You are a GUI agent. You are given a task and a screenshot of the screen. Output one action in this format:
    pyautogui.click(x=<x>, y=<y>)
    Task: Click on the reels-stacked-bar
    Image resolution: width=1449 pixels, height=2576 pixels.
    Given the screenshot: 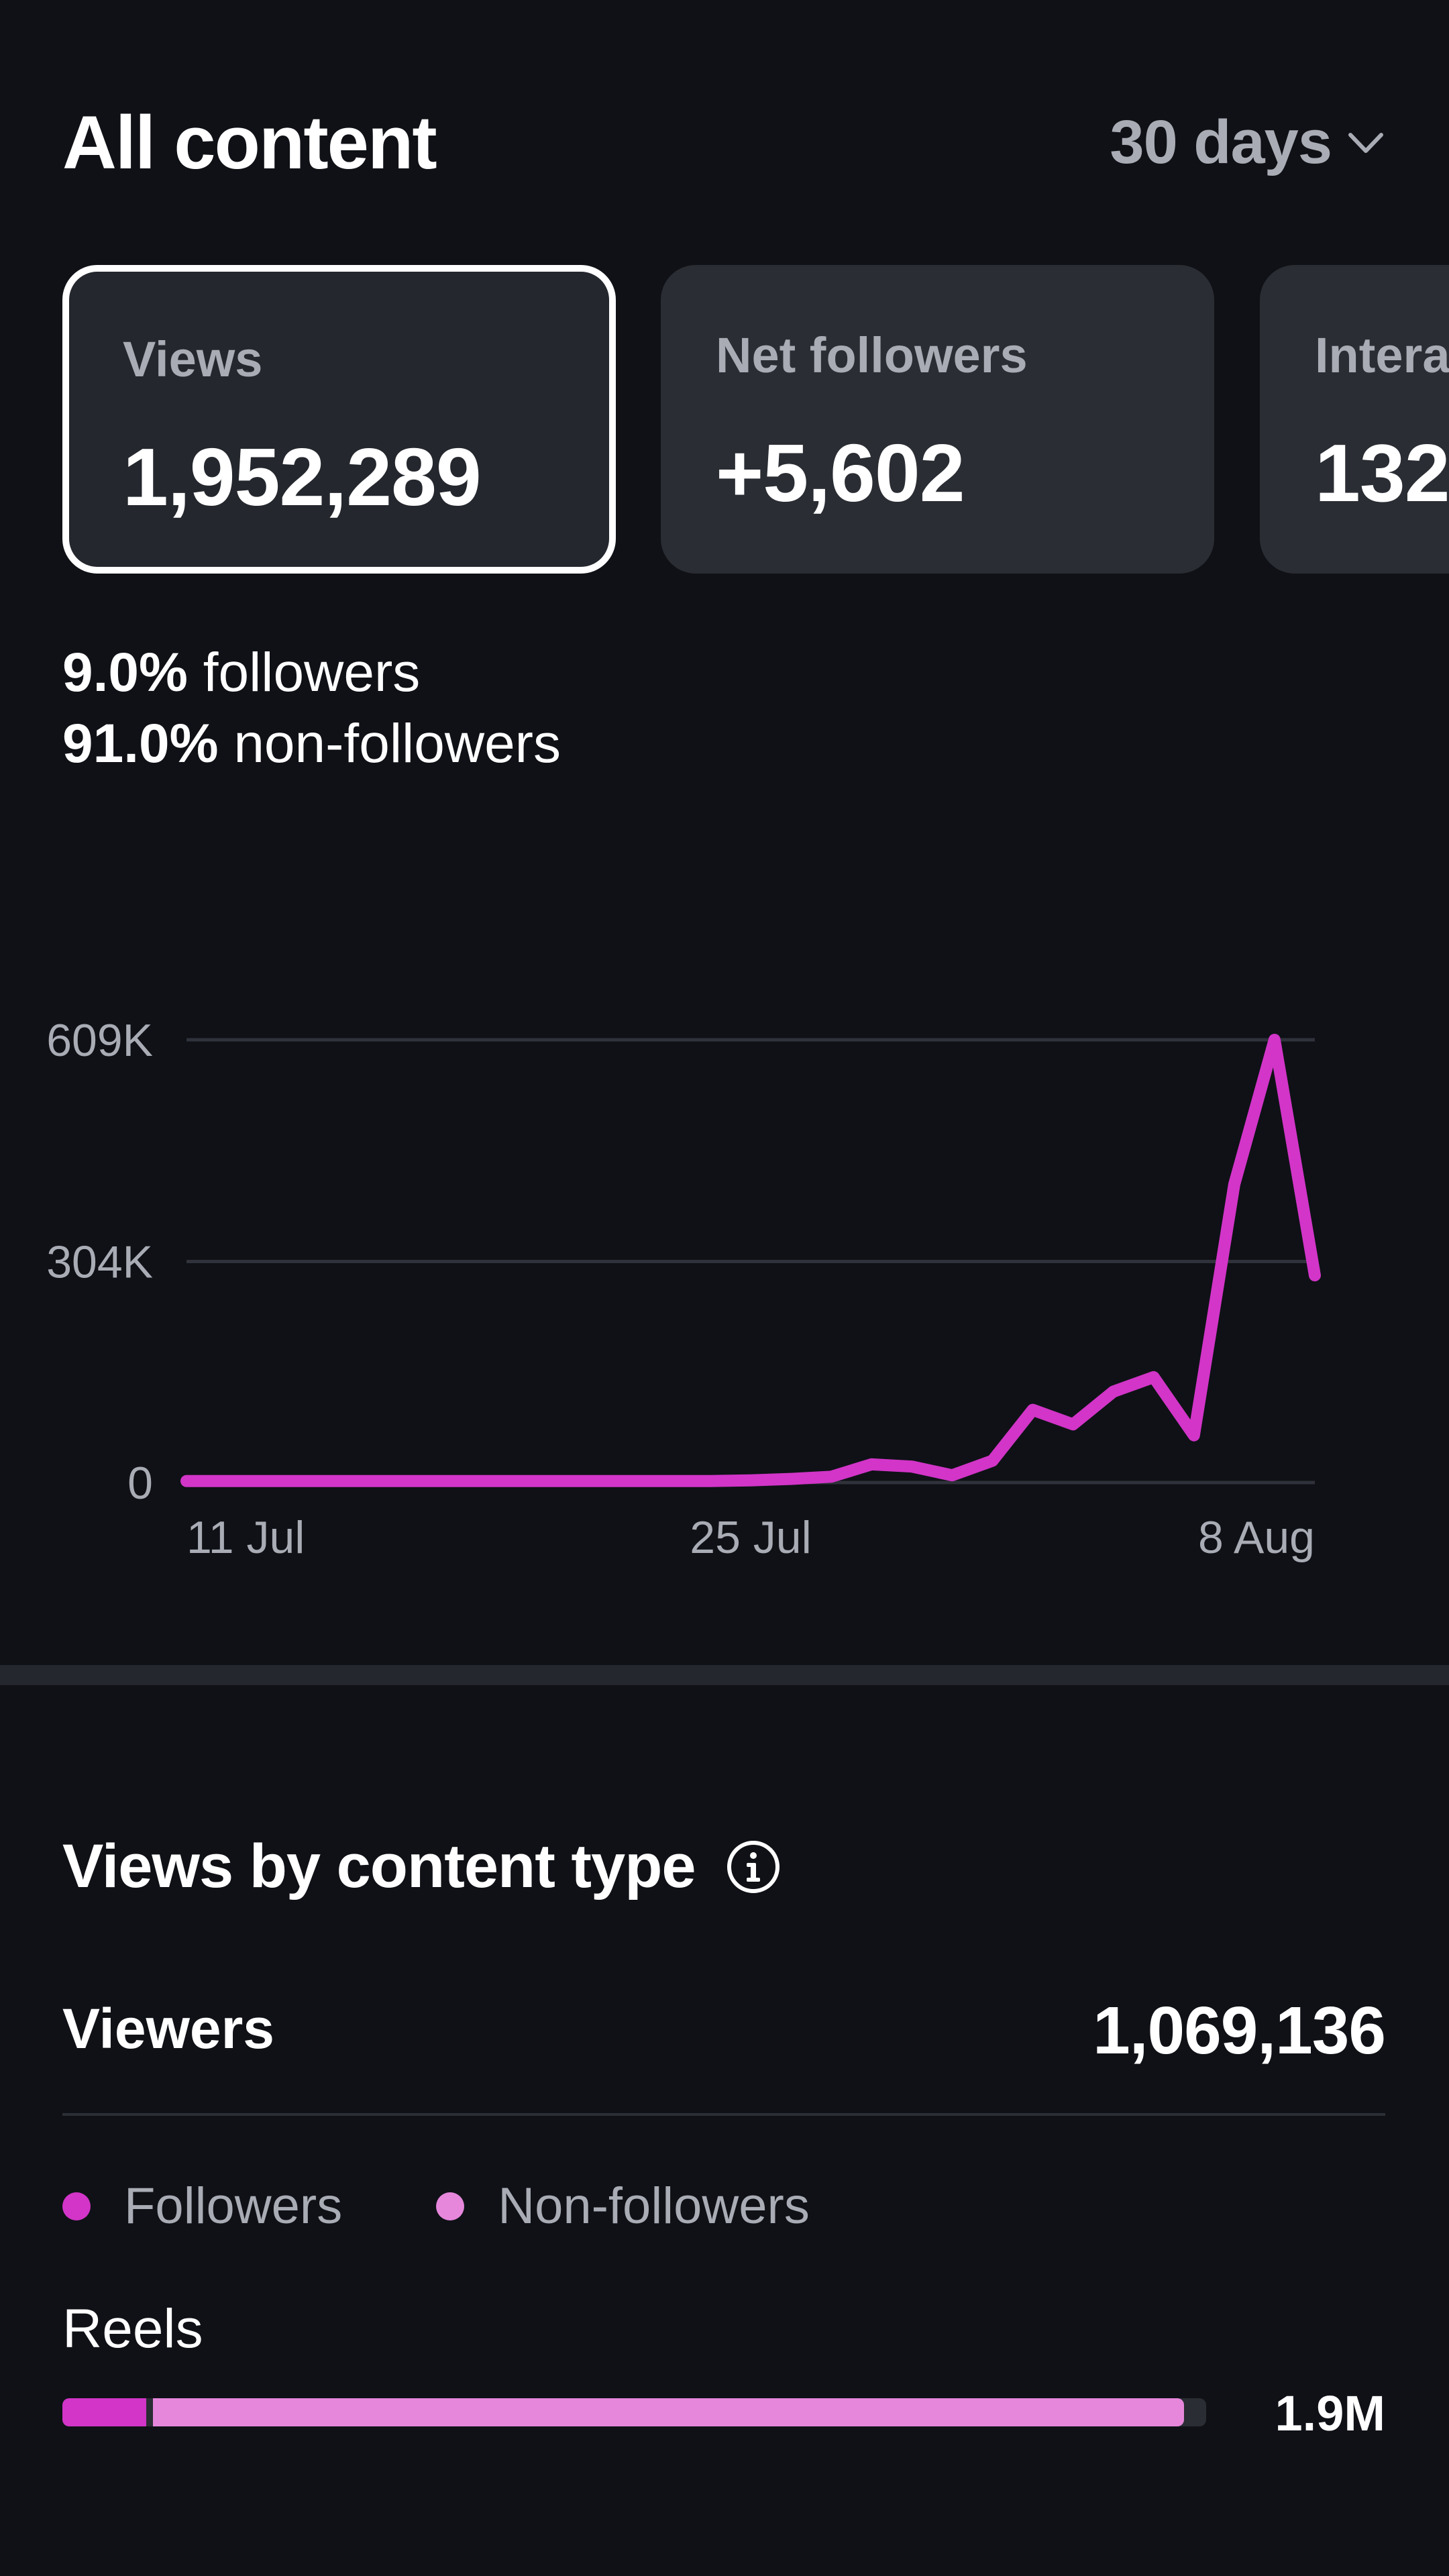 What is the action you would take?
    pyautogui.click(x=634, y=2412)
    